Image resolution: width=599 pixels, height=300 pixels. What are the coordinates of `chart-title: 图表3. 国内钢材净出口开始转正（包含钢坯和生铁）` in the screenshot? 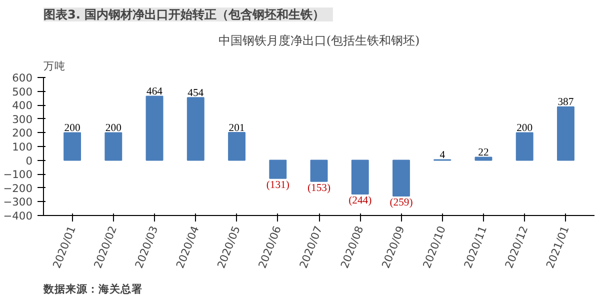 It's located at (184, 15).